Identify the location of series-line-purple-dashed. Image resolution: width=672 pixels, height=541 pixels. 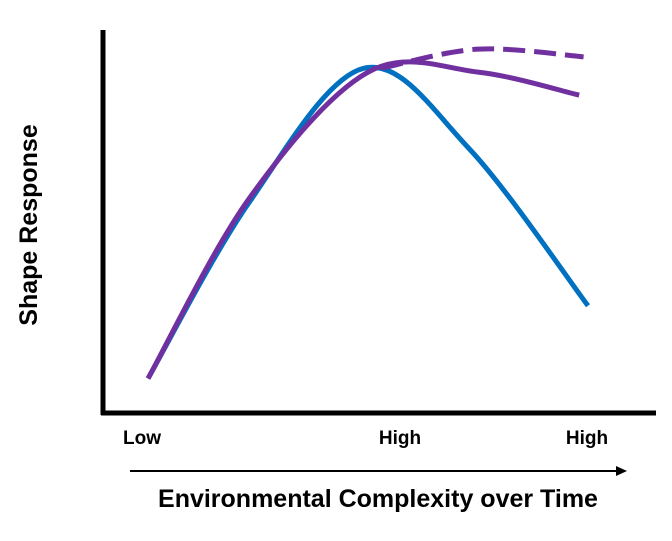
(482, 58).